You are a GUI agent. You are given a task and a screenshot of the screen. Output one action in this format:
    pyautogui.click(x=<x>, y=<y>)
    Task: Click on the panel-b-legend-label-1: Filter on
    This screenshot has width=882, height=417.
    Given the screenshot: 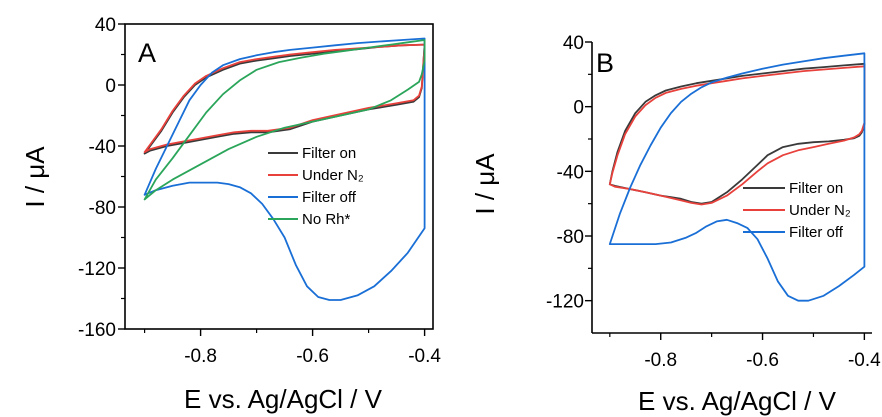 What is the action you would take?
    pyautogui.click(x=816, y=188)
    